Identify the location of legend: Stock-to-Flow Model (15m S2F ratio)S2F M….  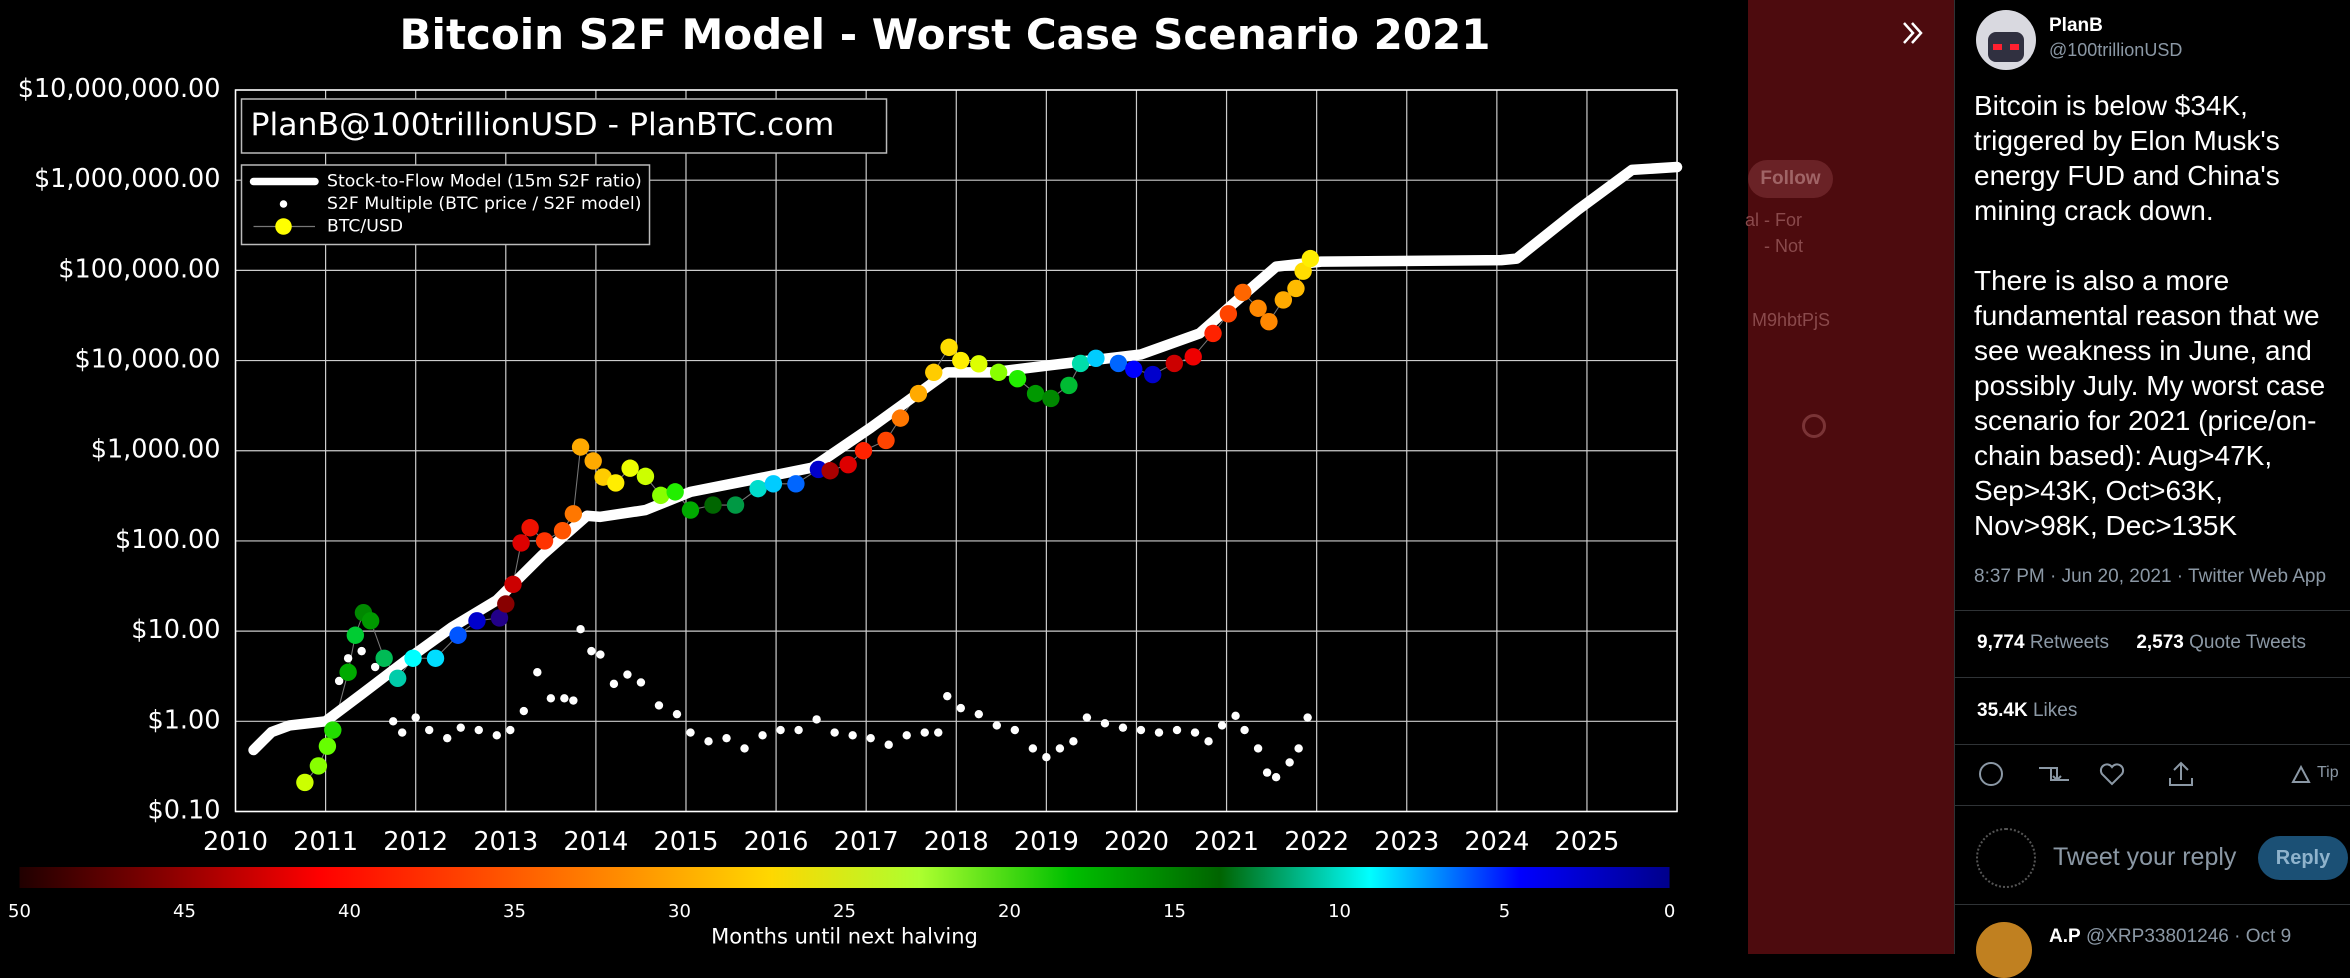
(445, 205).